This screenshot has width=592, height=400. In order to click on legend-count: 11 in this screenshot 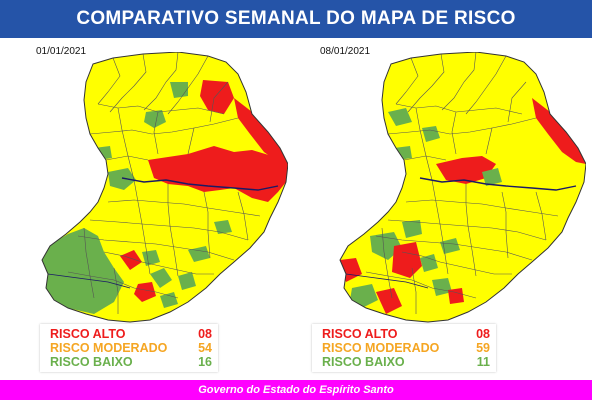, I will do `click(483, 362)`.